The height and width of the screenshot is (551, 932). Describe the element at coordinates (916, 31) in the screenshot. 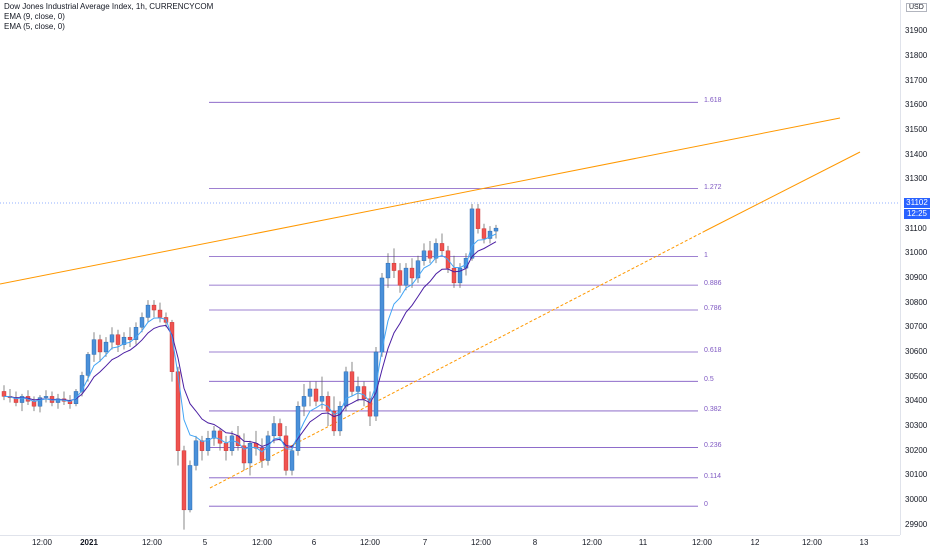

I see `price-tick-label: 31900` at that location.